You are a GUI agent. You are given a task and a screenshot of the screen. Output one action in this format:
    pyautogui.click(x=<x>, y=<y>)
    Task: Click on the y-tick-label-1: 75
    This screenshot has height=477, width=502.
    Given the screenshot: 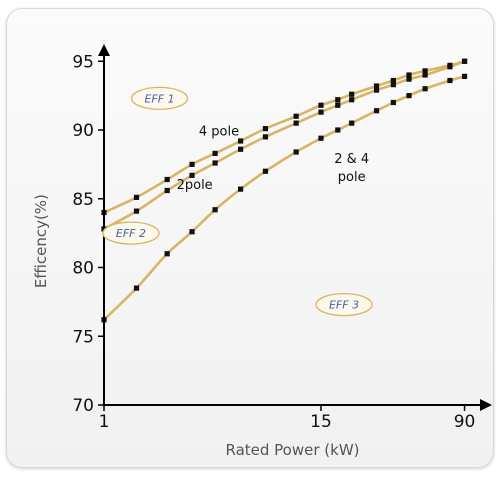 What is the action you would take?
    pyautogui.click(x=83, y=337)
    